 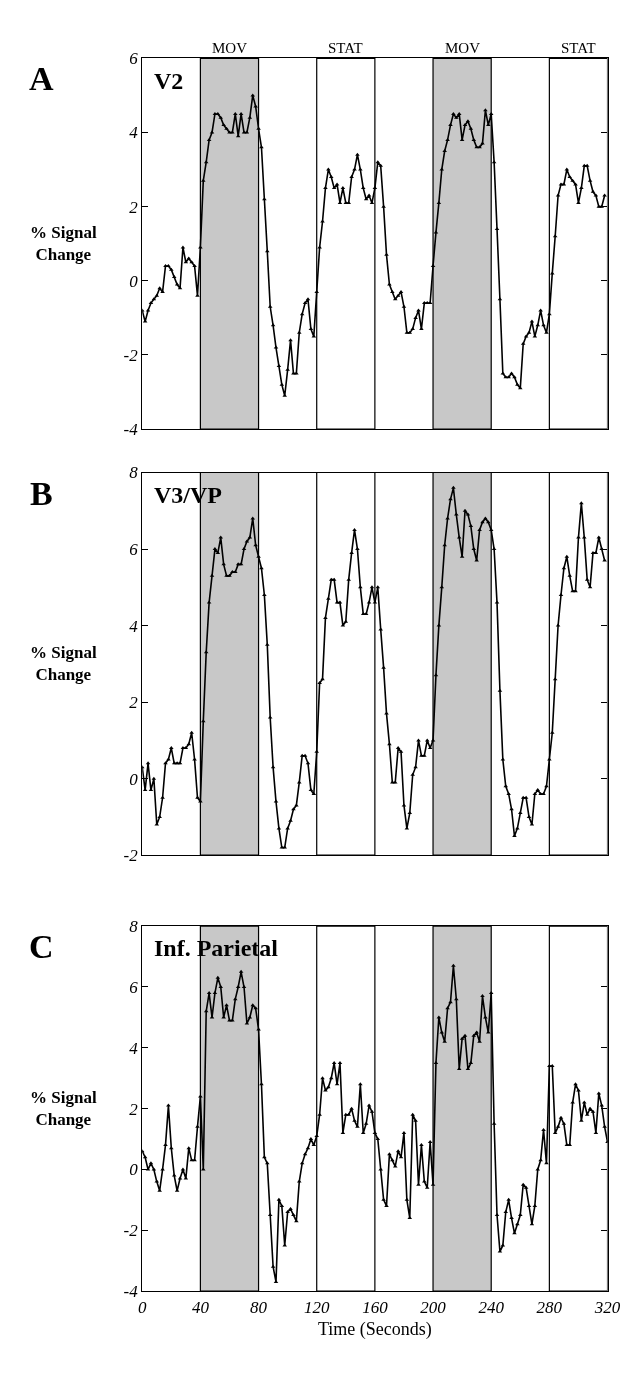 I want to click on annotation: V2, so click(x=169, y=81).